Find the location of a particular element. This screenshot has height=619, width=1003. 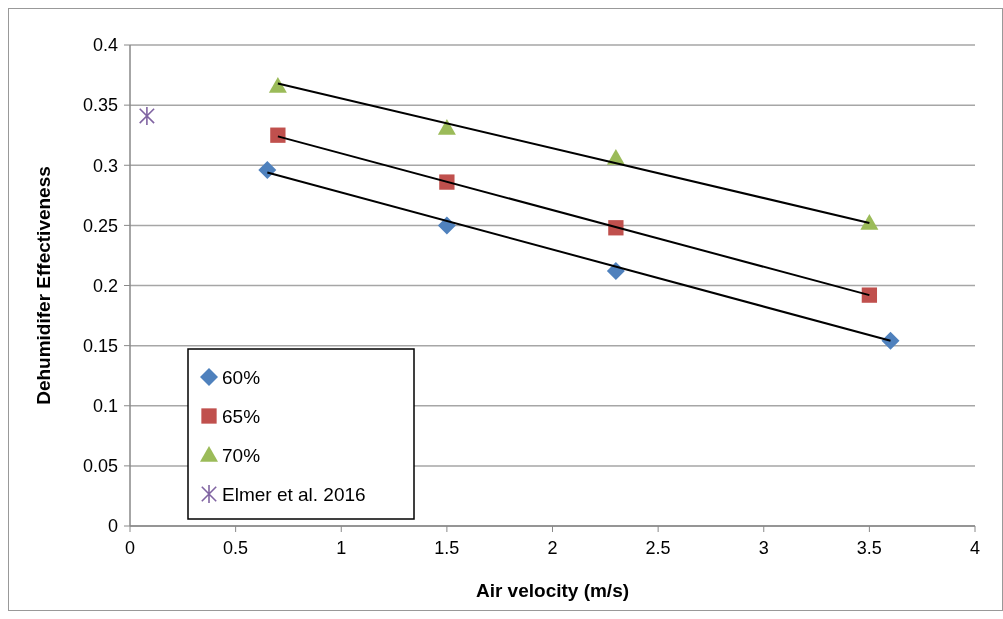

x-tick-label: 3.5 is located at coordinates (869, 548).